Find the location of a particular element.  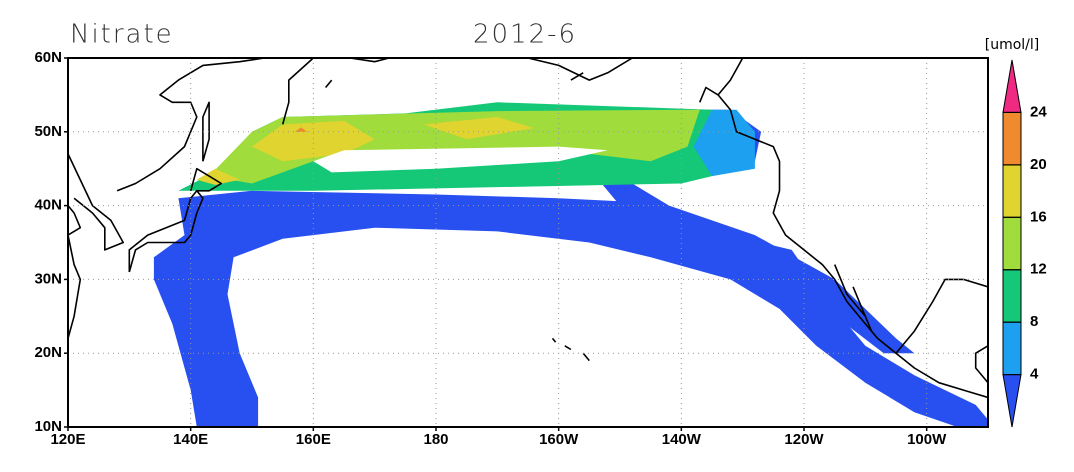

y-tick-label: 10N is located at coordinates (48, 426).